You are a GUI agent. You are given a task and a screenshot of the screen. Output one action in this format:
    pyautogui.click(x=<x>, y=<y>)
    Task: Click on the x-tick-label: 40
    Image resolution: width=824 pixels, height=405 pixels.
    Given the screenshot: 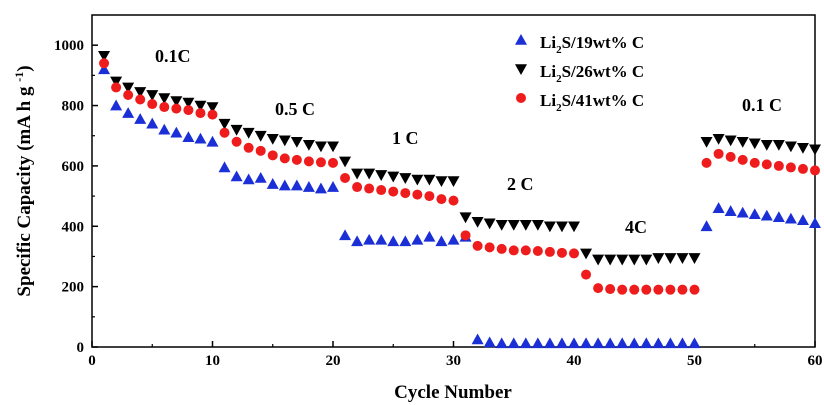 What is the action you would take?
    pyautogui.click(x=574, y=361)
    